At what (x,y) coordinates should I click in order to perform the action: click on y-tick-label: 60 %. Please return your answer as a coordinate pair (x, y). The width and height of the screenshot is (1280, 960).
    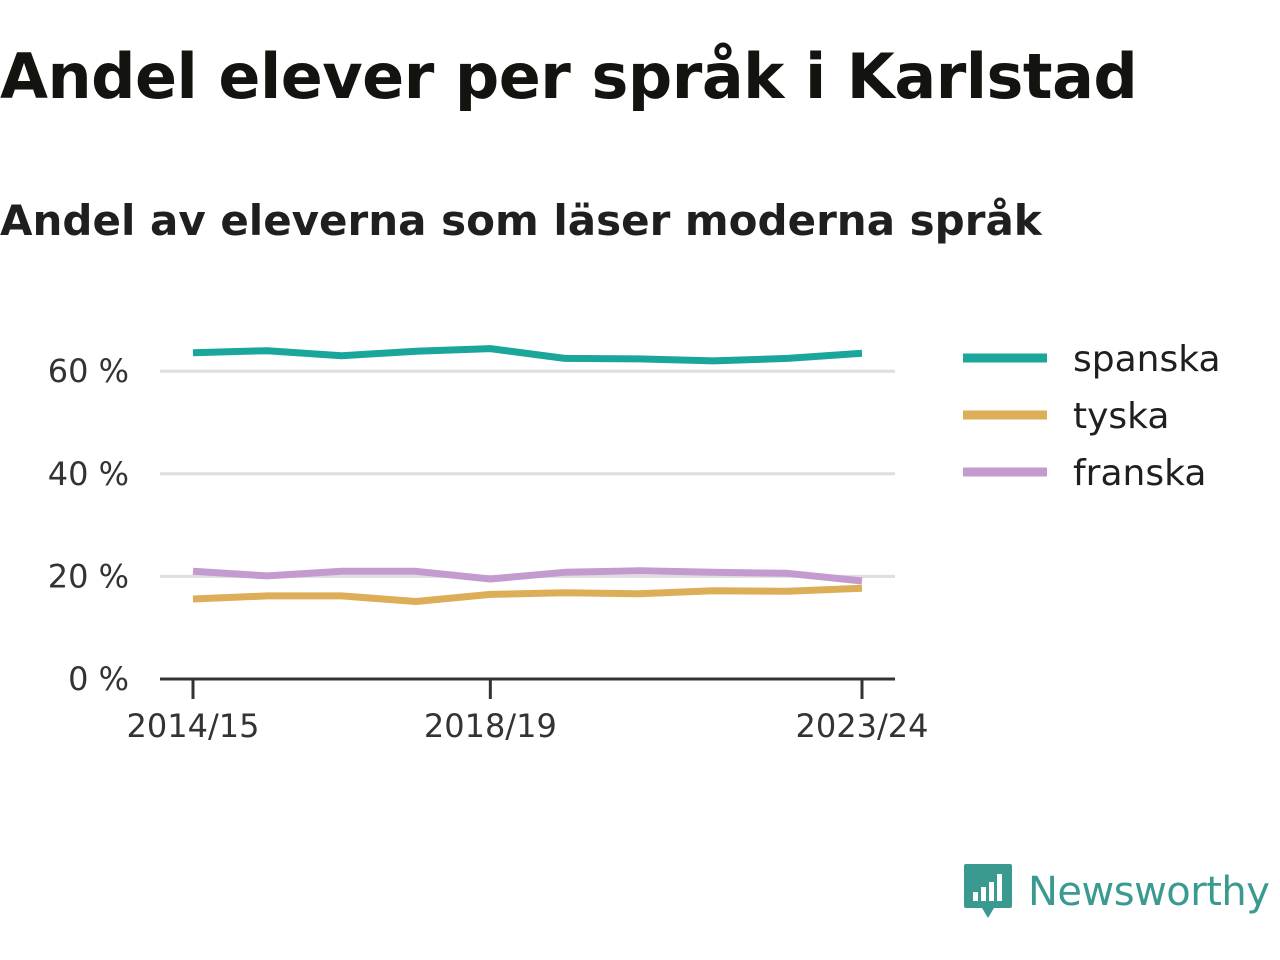
    Looking at the image, I should click on (88, 371).